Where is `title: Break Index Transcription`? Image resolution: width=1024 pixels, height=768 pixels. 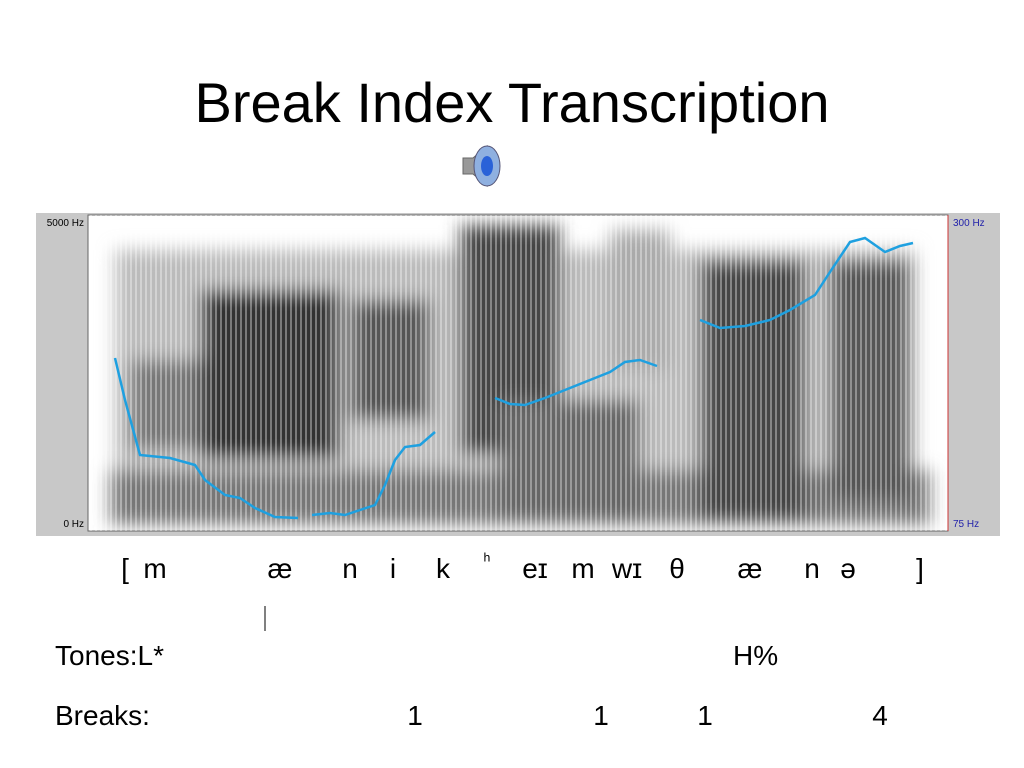 title: Break Index Transcription is located at coordinates (512, 102).